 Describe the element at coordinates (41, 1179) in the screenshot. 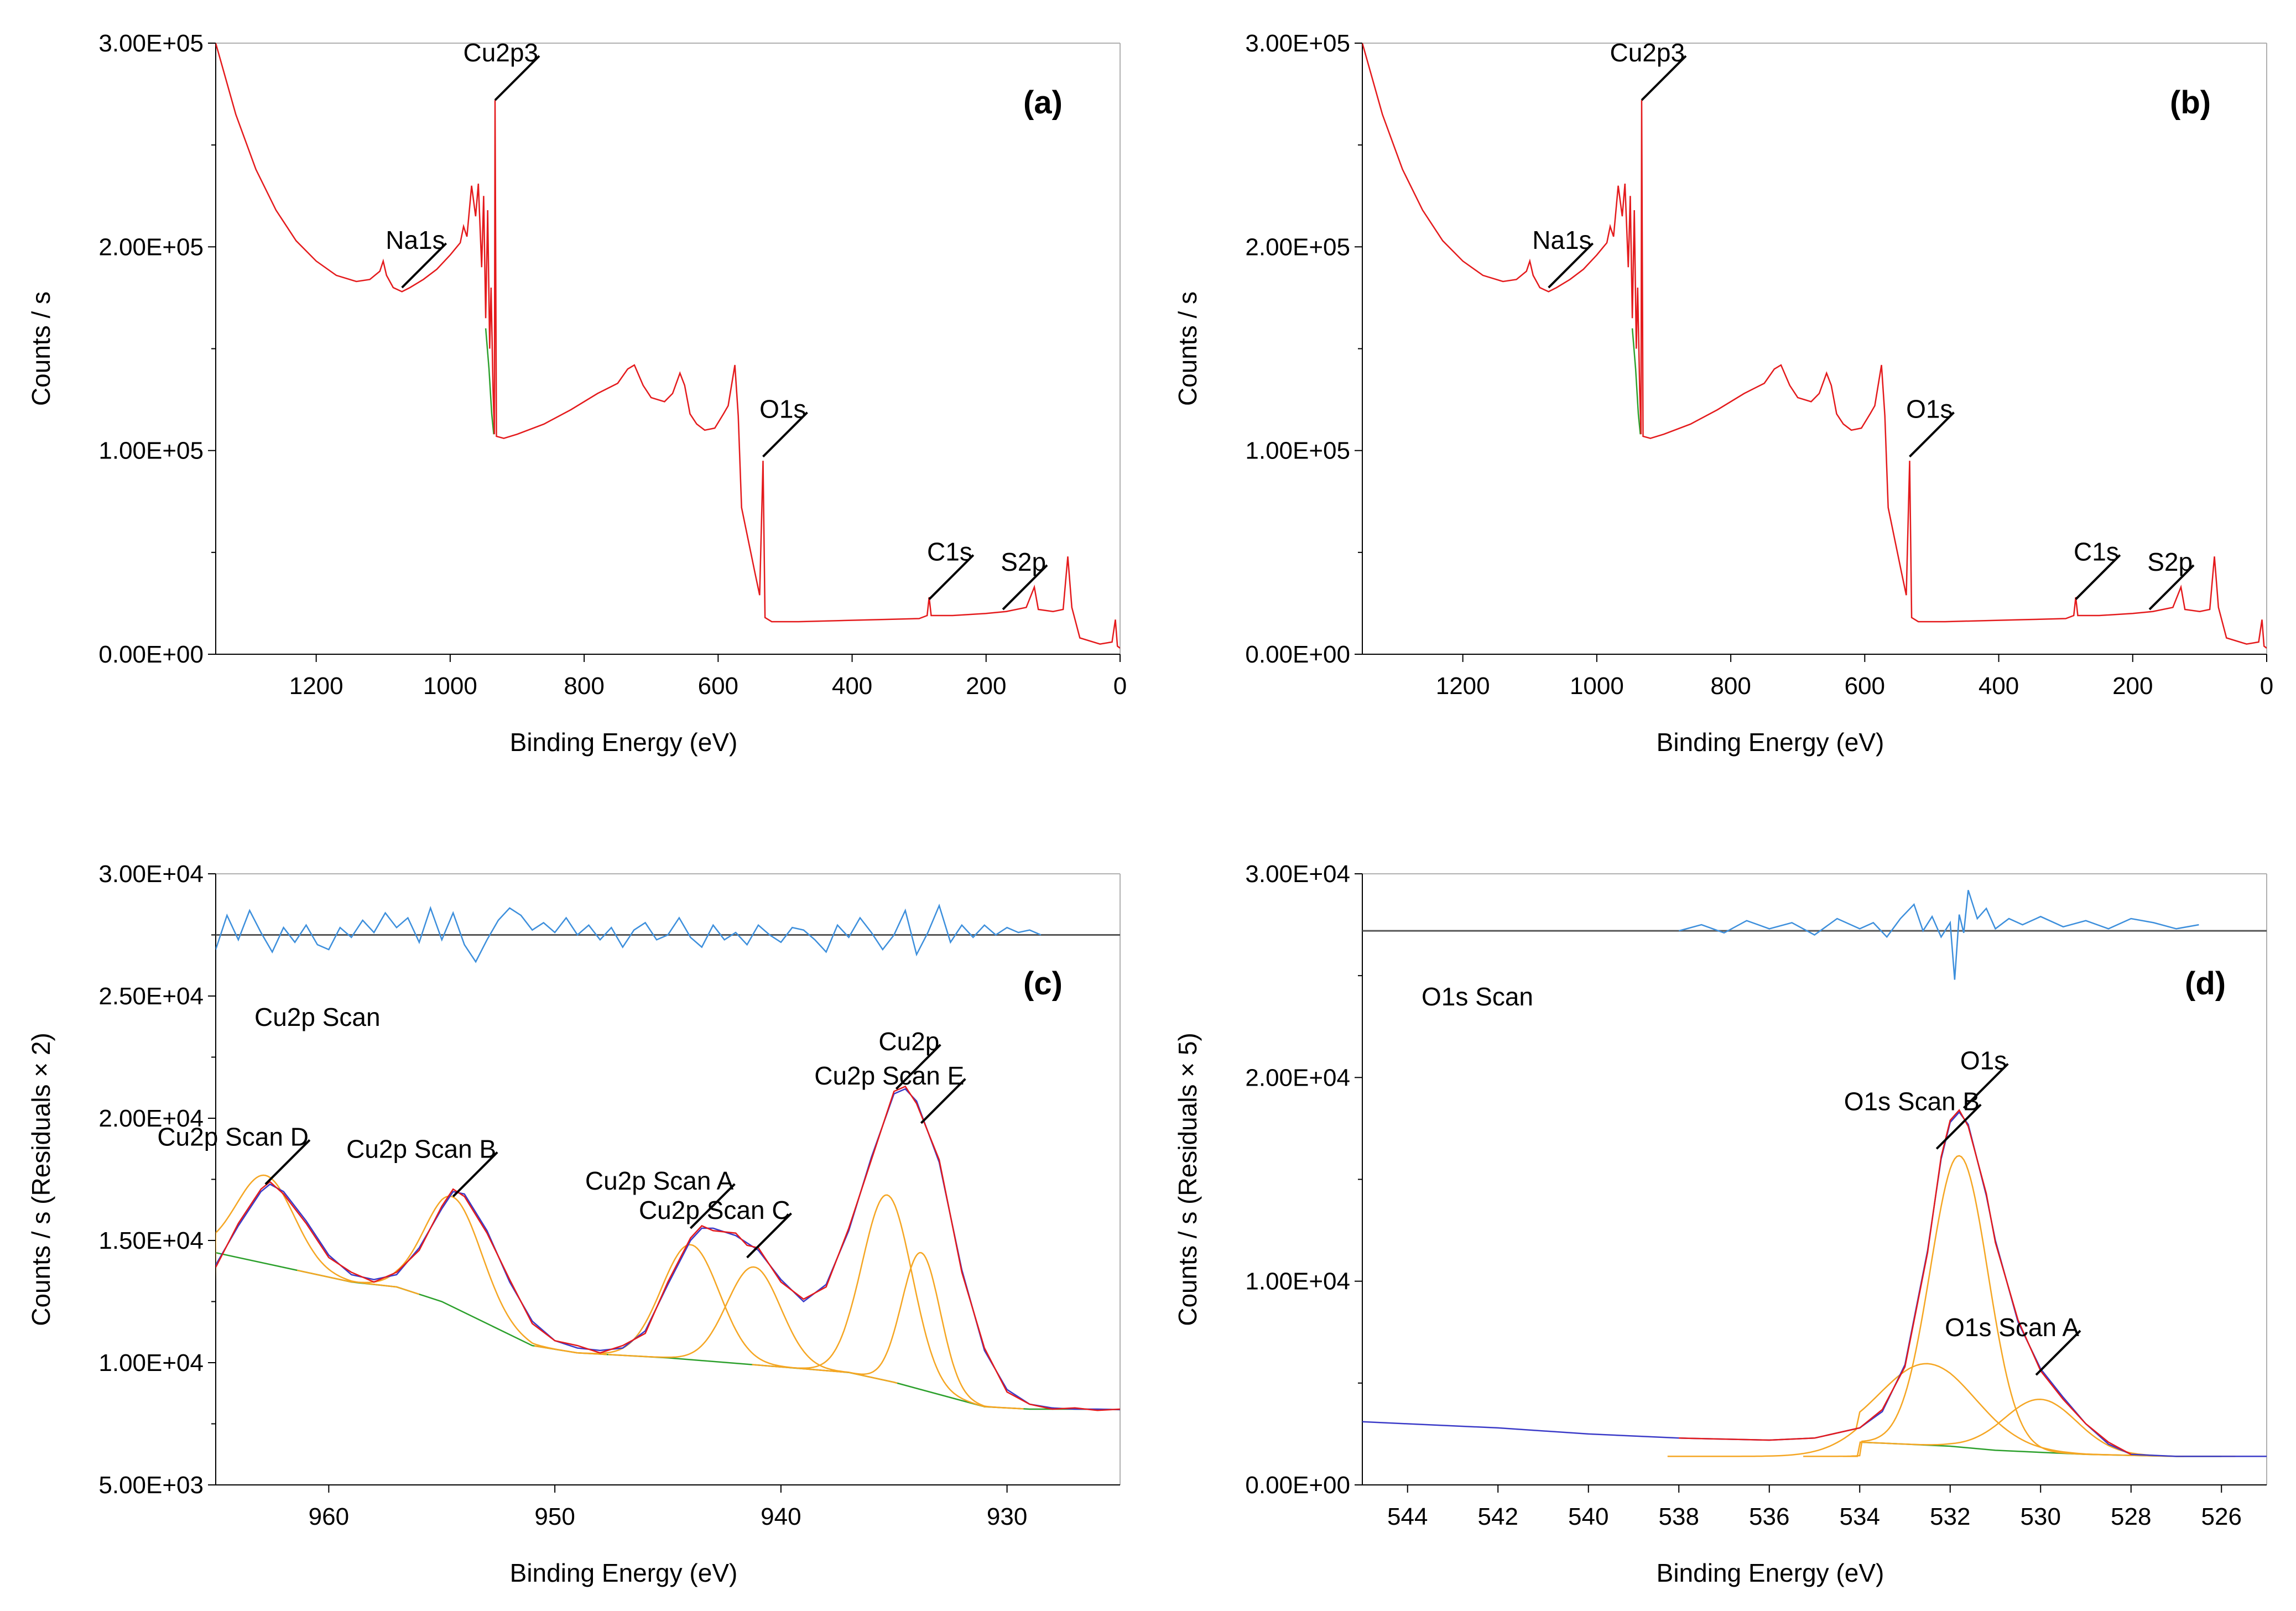

I see `y-axis-label: Counts / s (Residuals × 2)` at that location.